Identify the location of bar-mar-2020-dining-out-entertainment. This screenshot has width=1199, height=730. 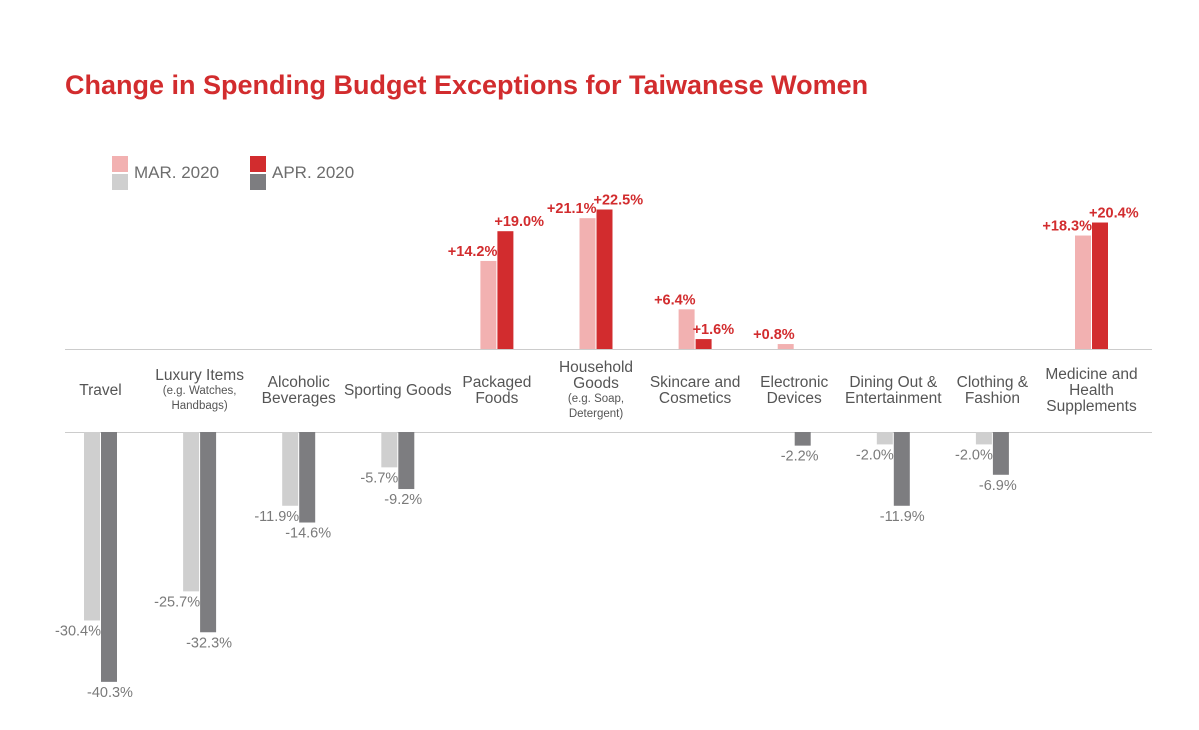
(884, 438).